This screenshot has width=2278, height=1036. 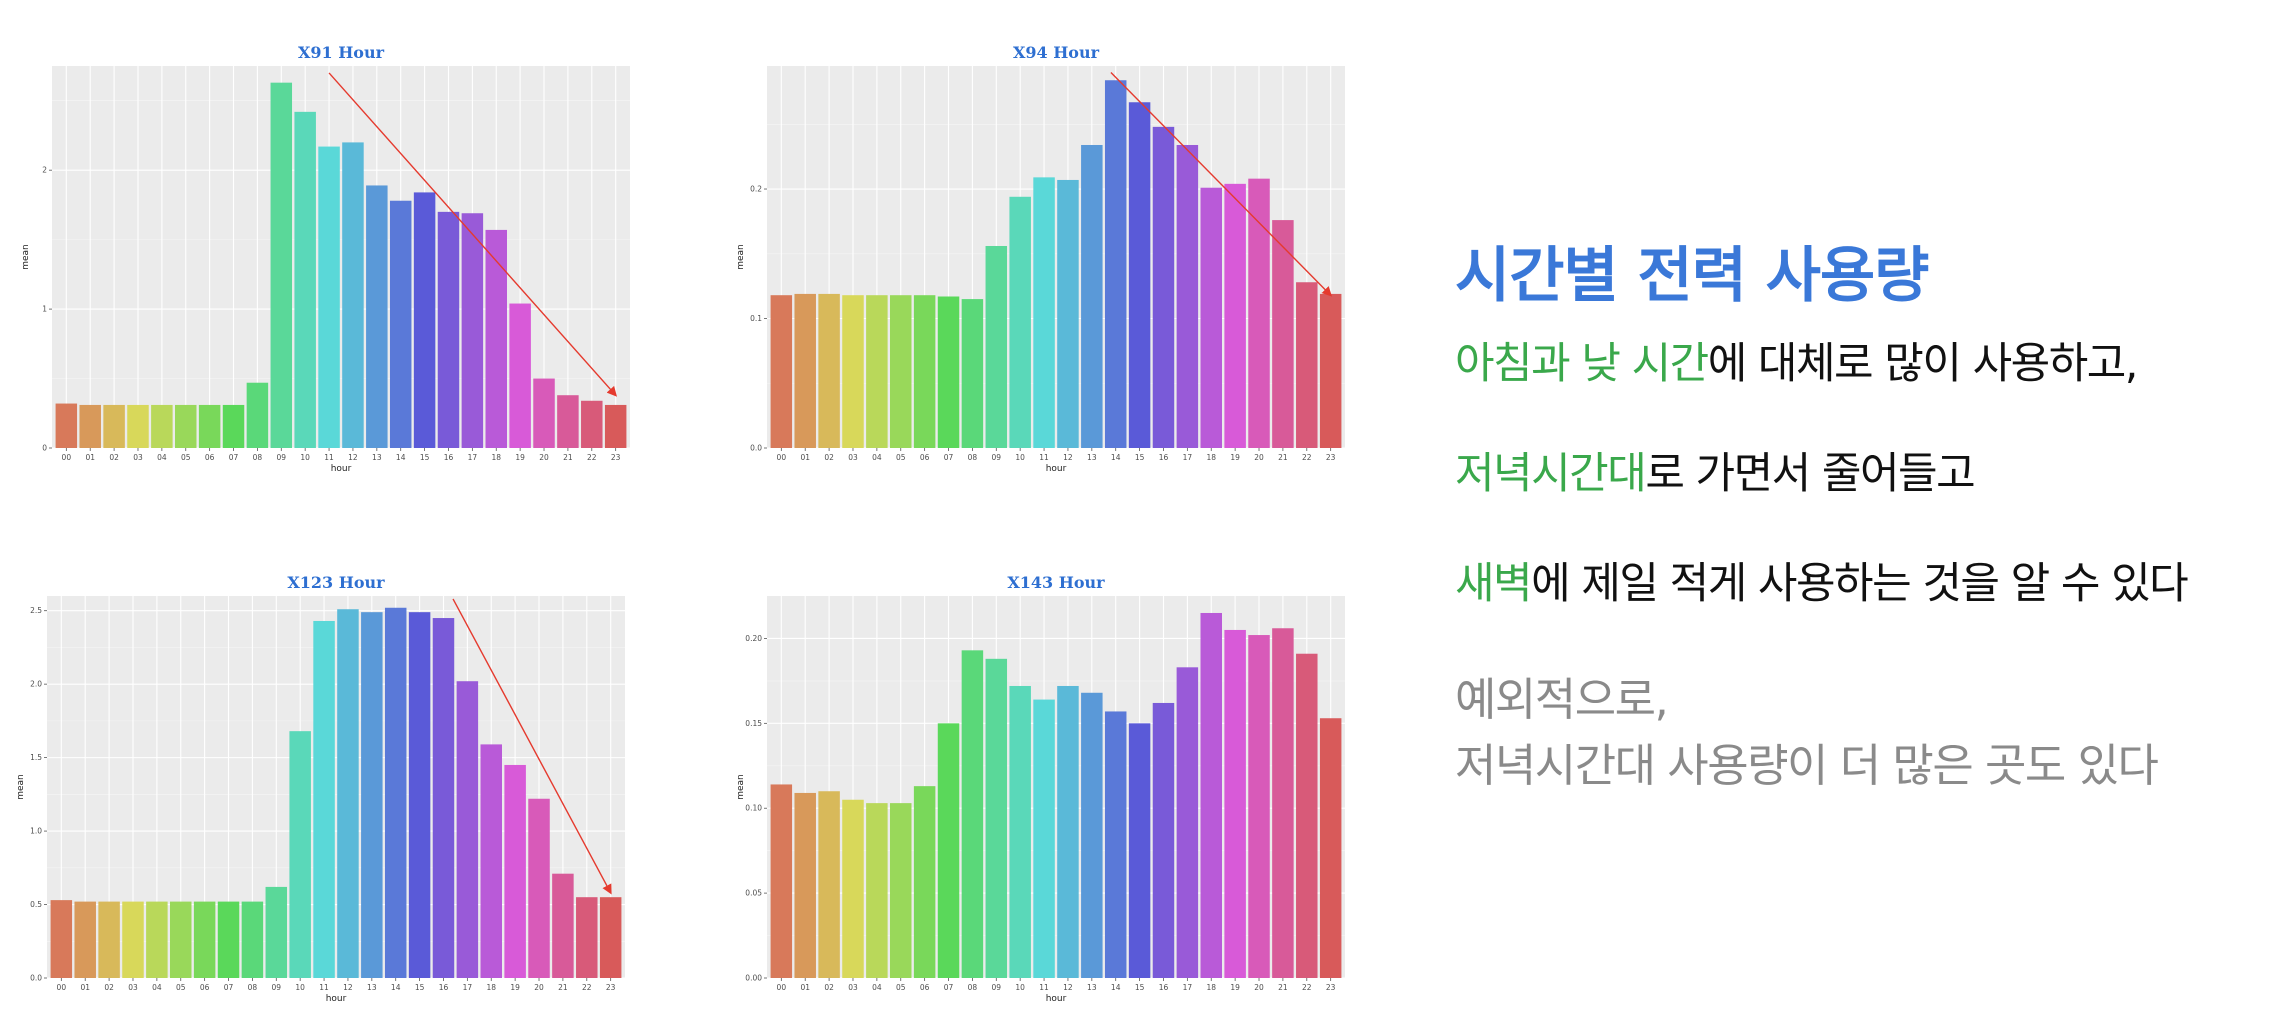 I want to click on x-tick-label: 09, so click(x=997, y=457).